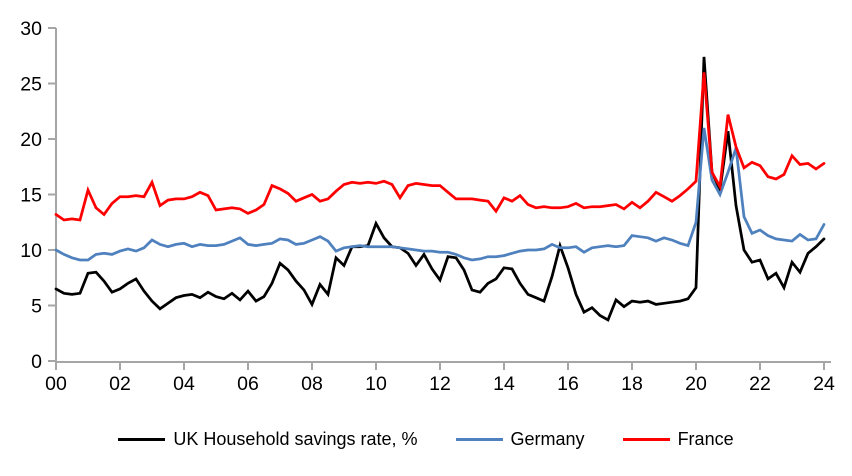 Image resolution: width=852 pixels, height=476 pixels. I want to click on legend-label-germany: Germany, so click(547, 439).